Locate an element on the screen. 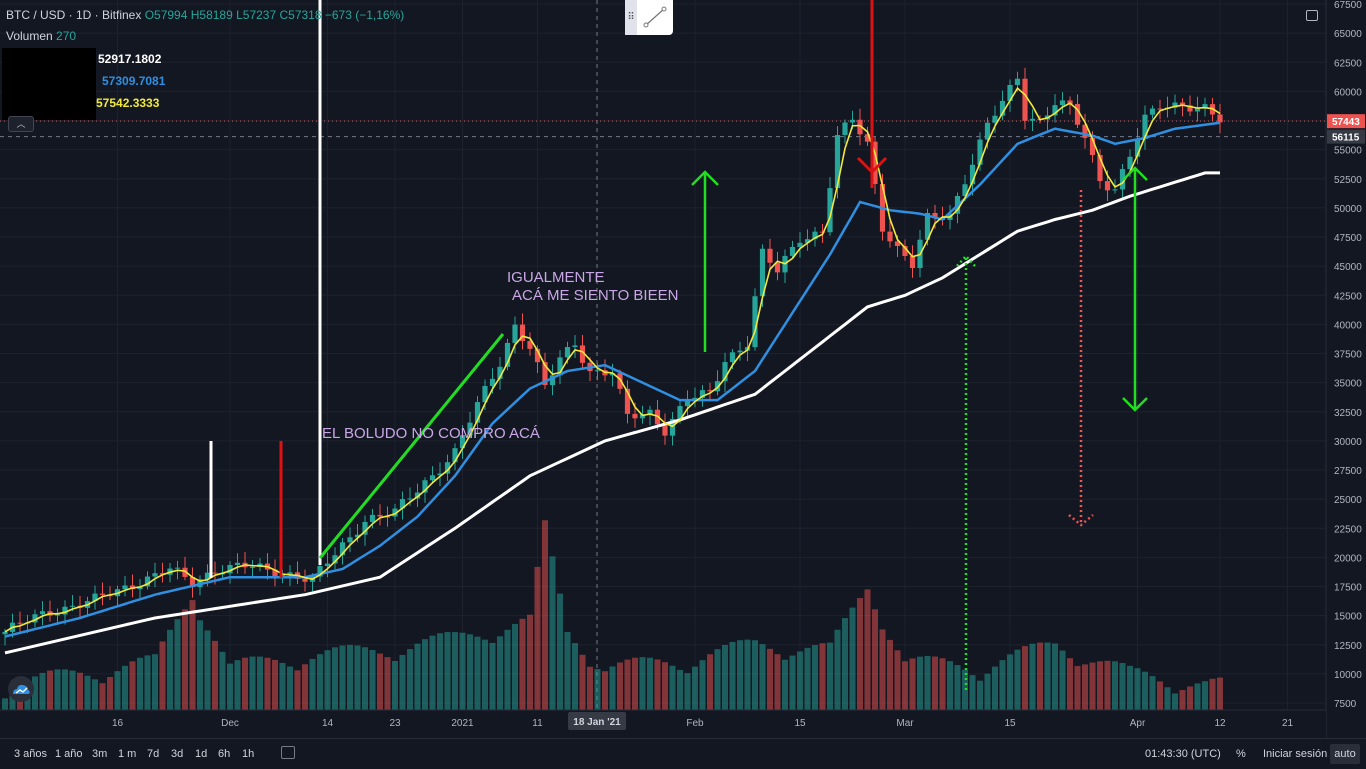 This screenshot has width=1366, height=769. clock: 01:43:30 (UTC) is located at coordinates (1183, 754).